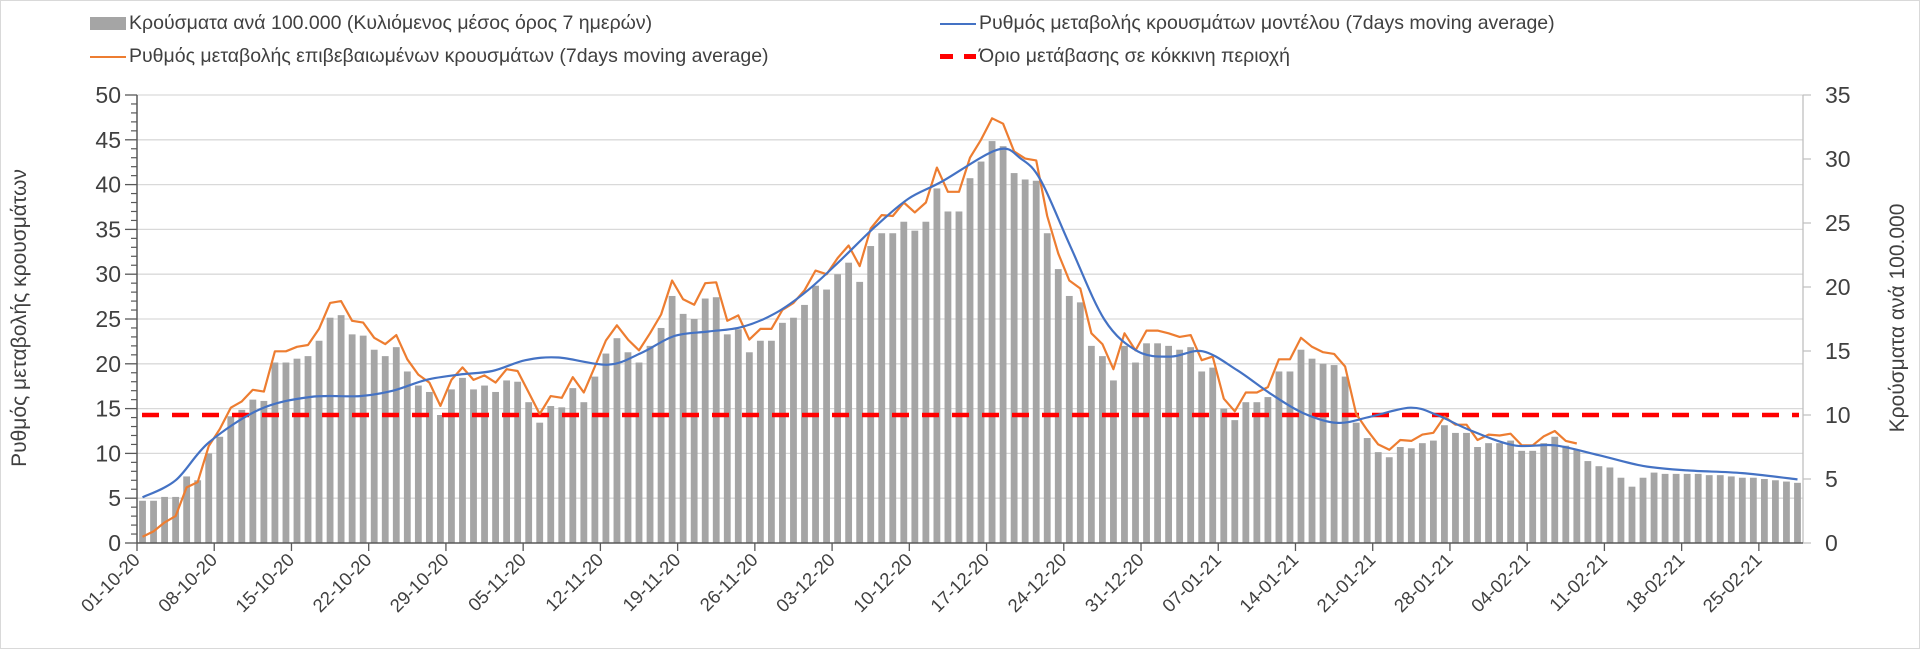 The image size is (1920, 649). Describe the element at coordinates (114, 543) in the screenshot. I see `y-left-tick-label: 0` at that location.